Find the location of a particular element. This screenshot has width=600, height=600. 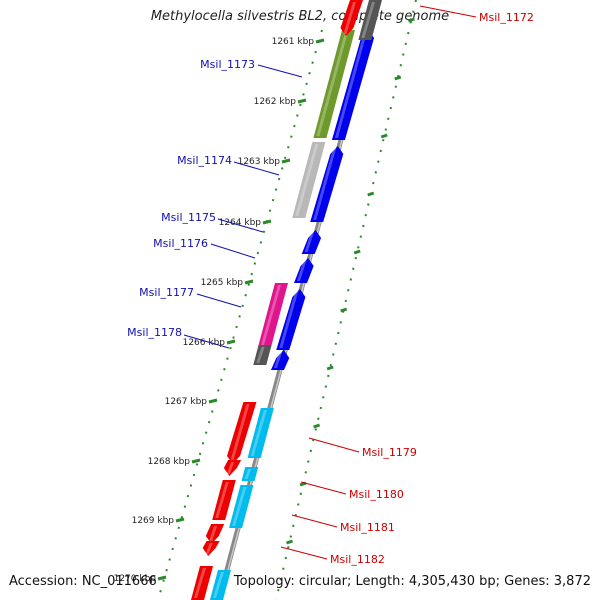

gene-label: Msil_1182 is located at coordinates (357, 559).